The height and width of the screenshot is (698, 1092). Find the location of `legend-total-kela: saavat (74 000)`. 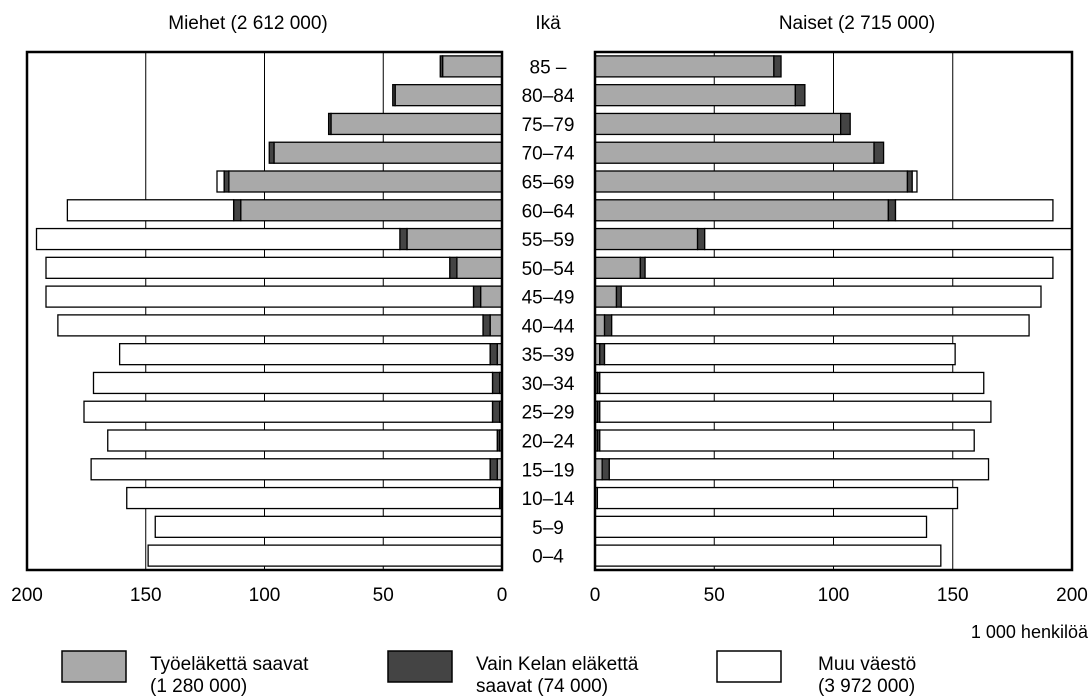

legend-total-kela: saavat (74 000) is located at coordinates (542, 686).